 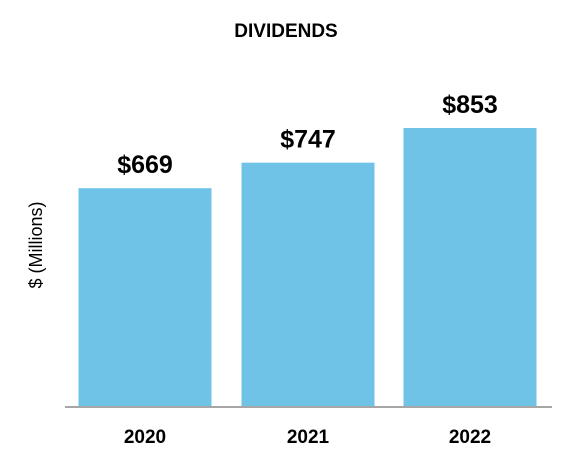 I want to click on x-tick-label-2021: 2021, so click(x=308, y=437).